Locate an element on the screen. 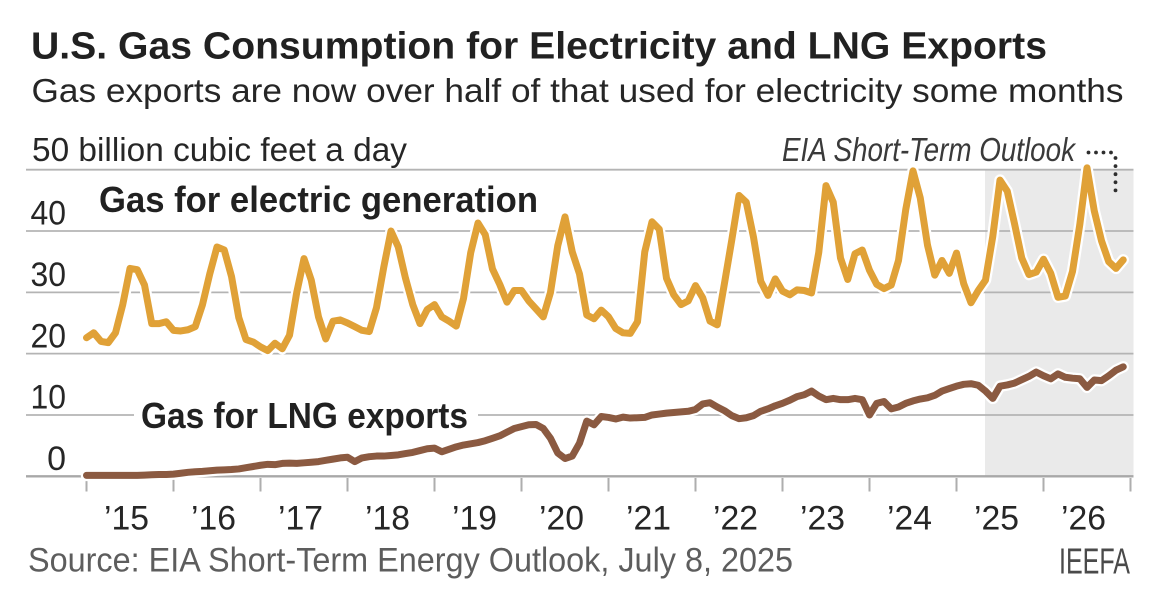 The height and width of the screenshot is (606, 1160). svg-text: Gas for LNG exports is located at coordinates (304, 415).